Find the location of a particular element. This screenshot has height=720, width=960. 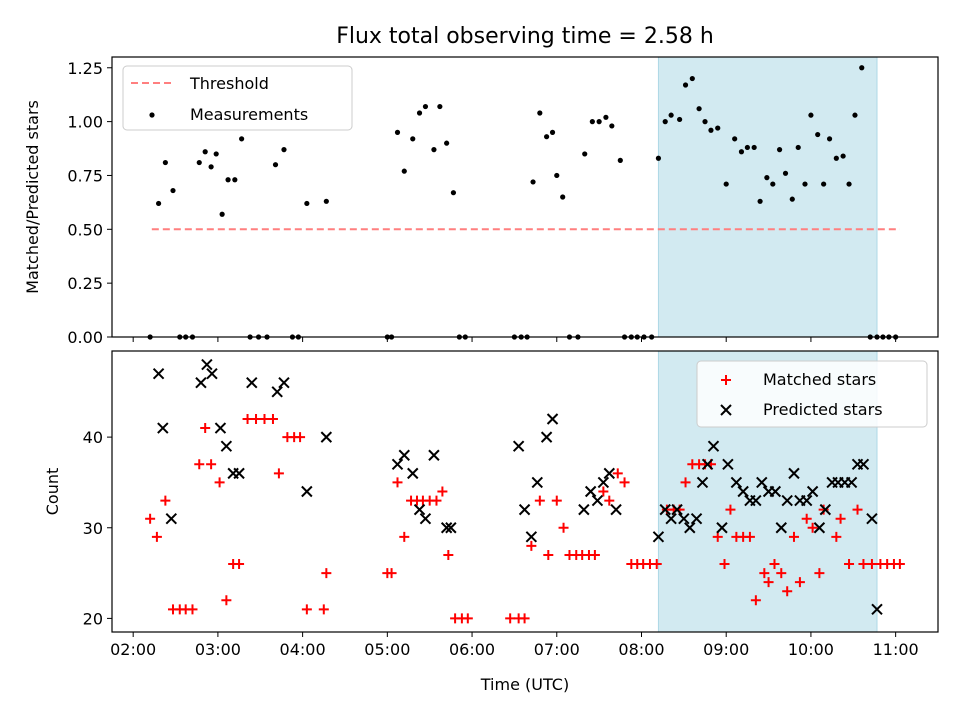

legend-measurements-label: Measurements is located at coordinates (249, 114).